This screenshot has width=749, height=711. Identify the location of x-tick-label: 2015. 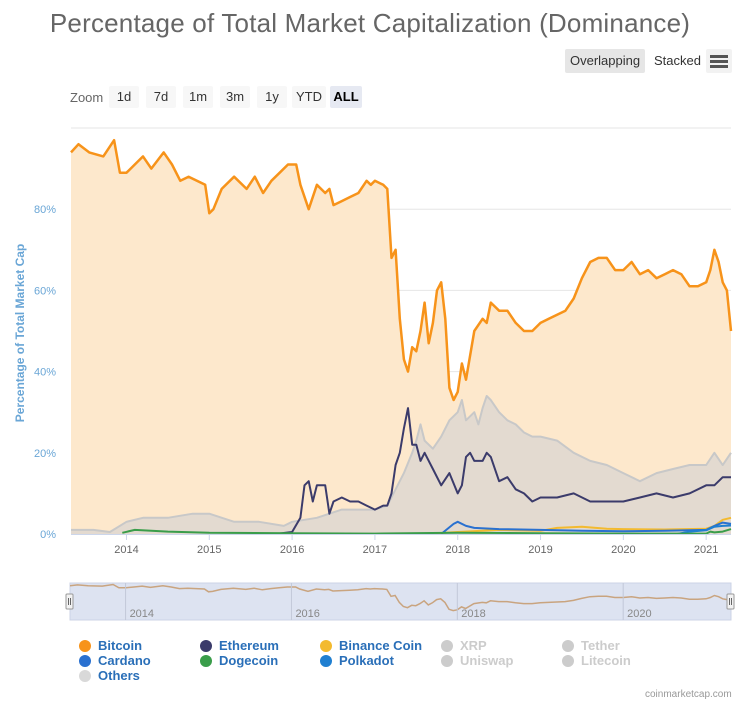
(209, 550).